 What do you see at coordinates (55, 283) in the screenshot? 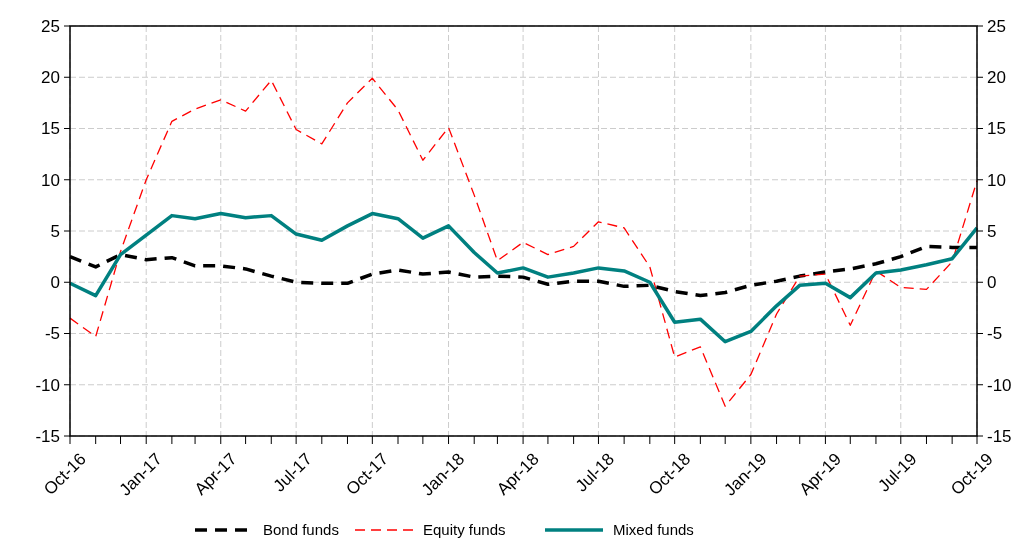
I see `y-tick-label: 0` at bounding box center [55, 283].